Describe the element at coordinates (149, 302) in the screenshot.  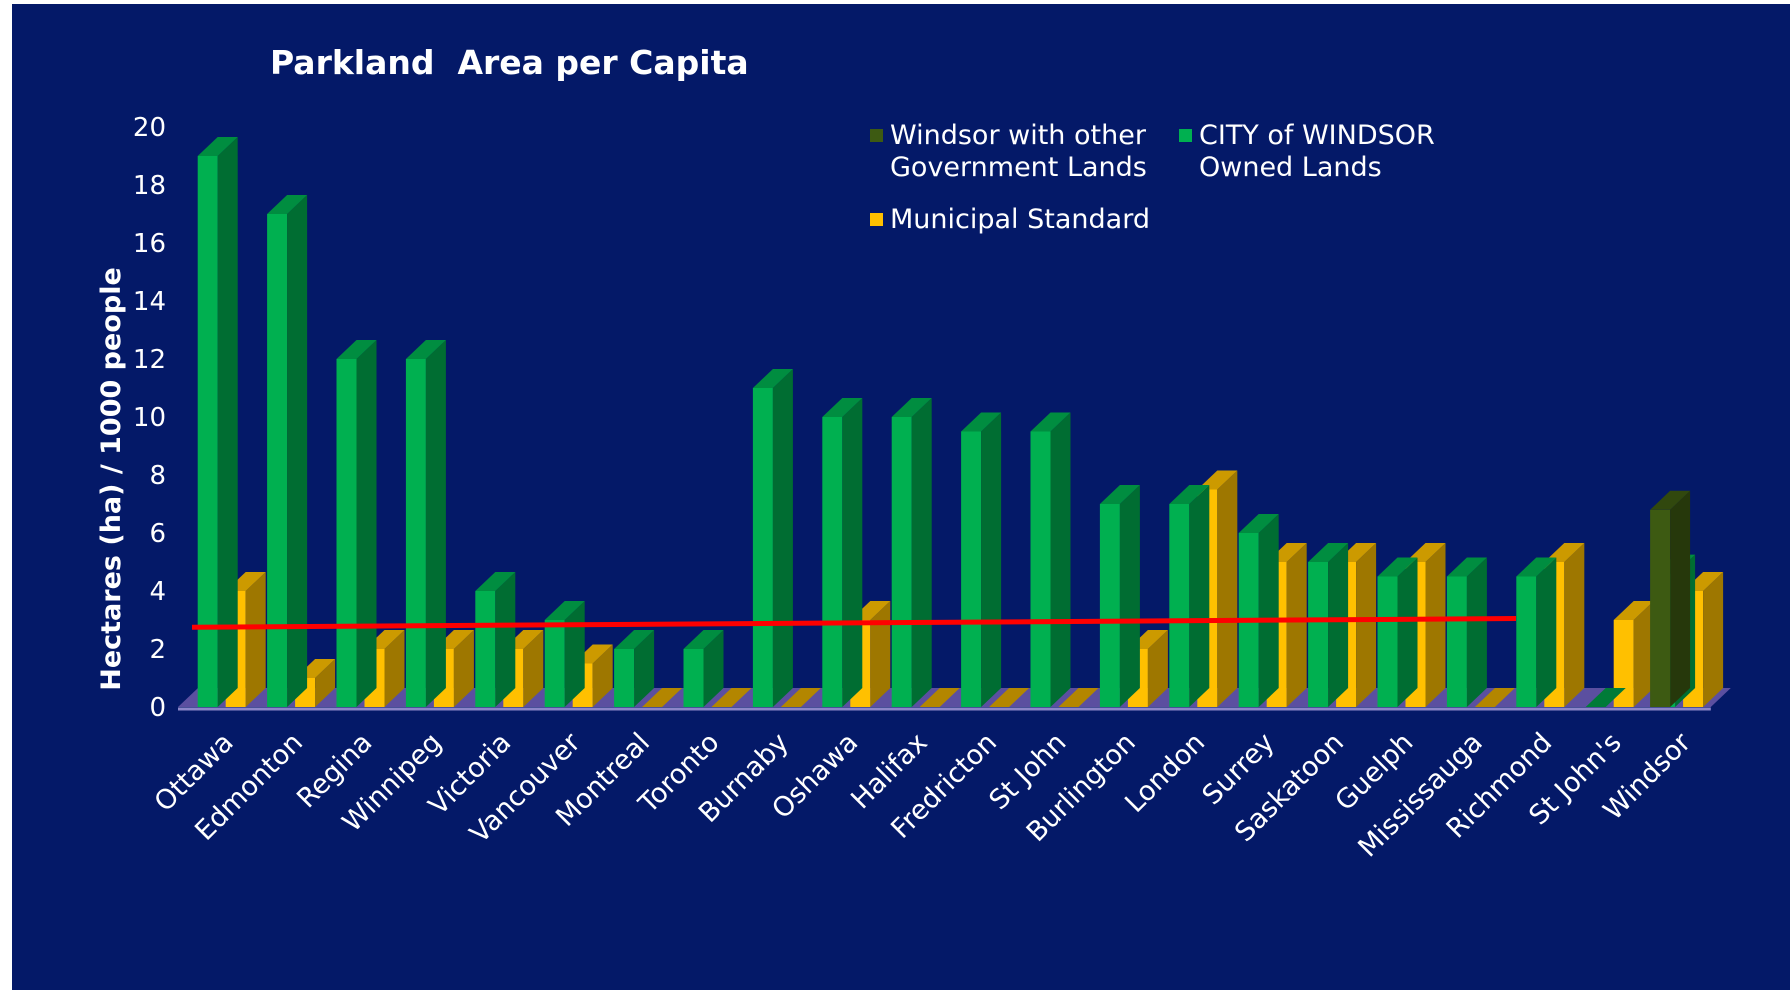
I see `y-tick-label: 14` at that location.